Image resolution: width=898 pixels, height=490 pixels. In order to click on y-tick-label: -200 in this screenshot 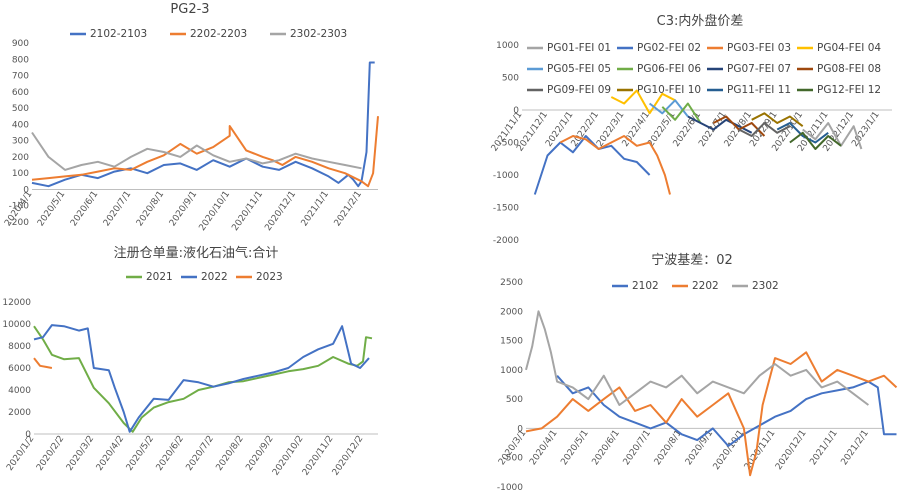, I will do `click(19, 223)`.